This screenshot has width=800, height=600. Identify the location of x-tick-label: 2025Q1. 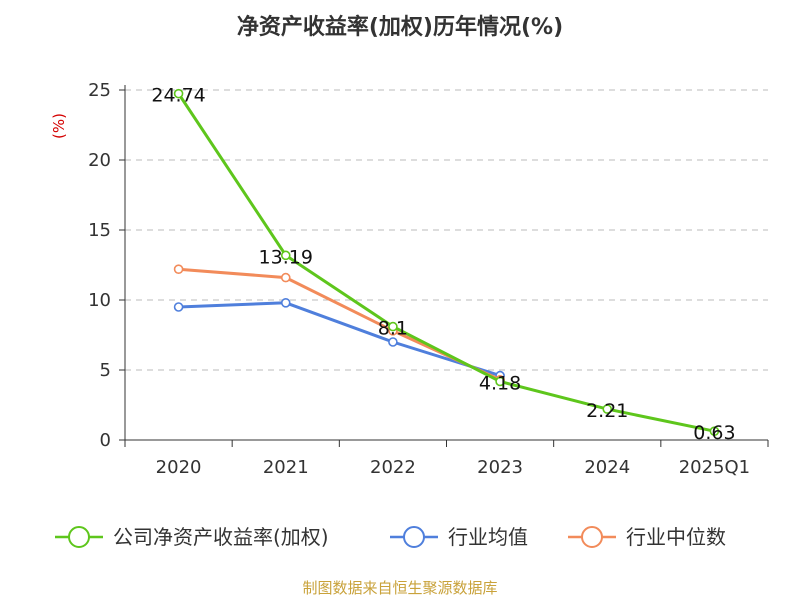
(714, 467).